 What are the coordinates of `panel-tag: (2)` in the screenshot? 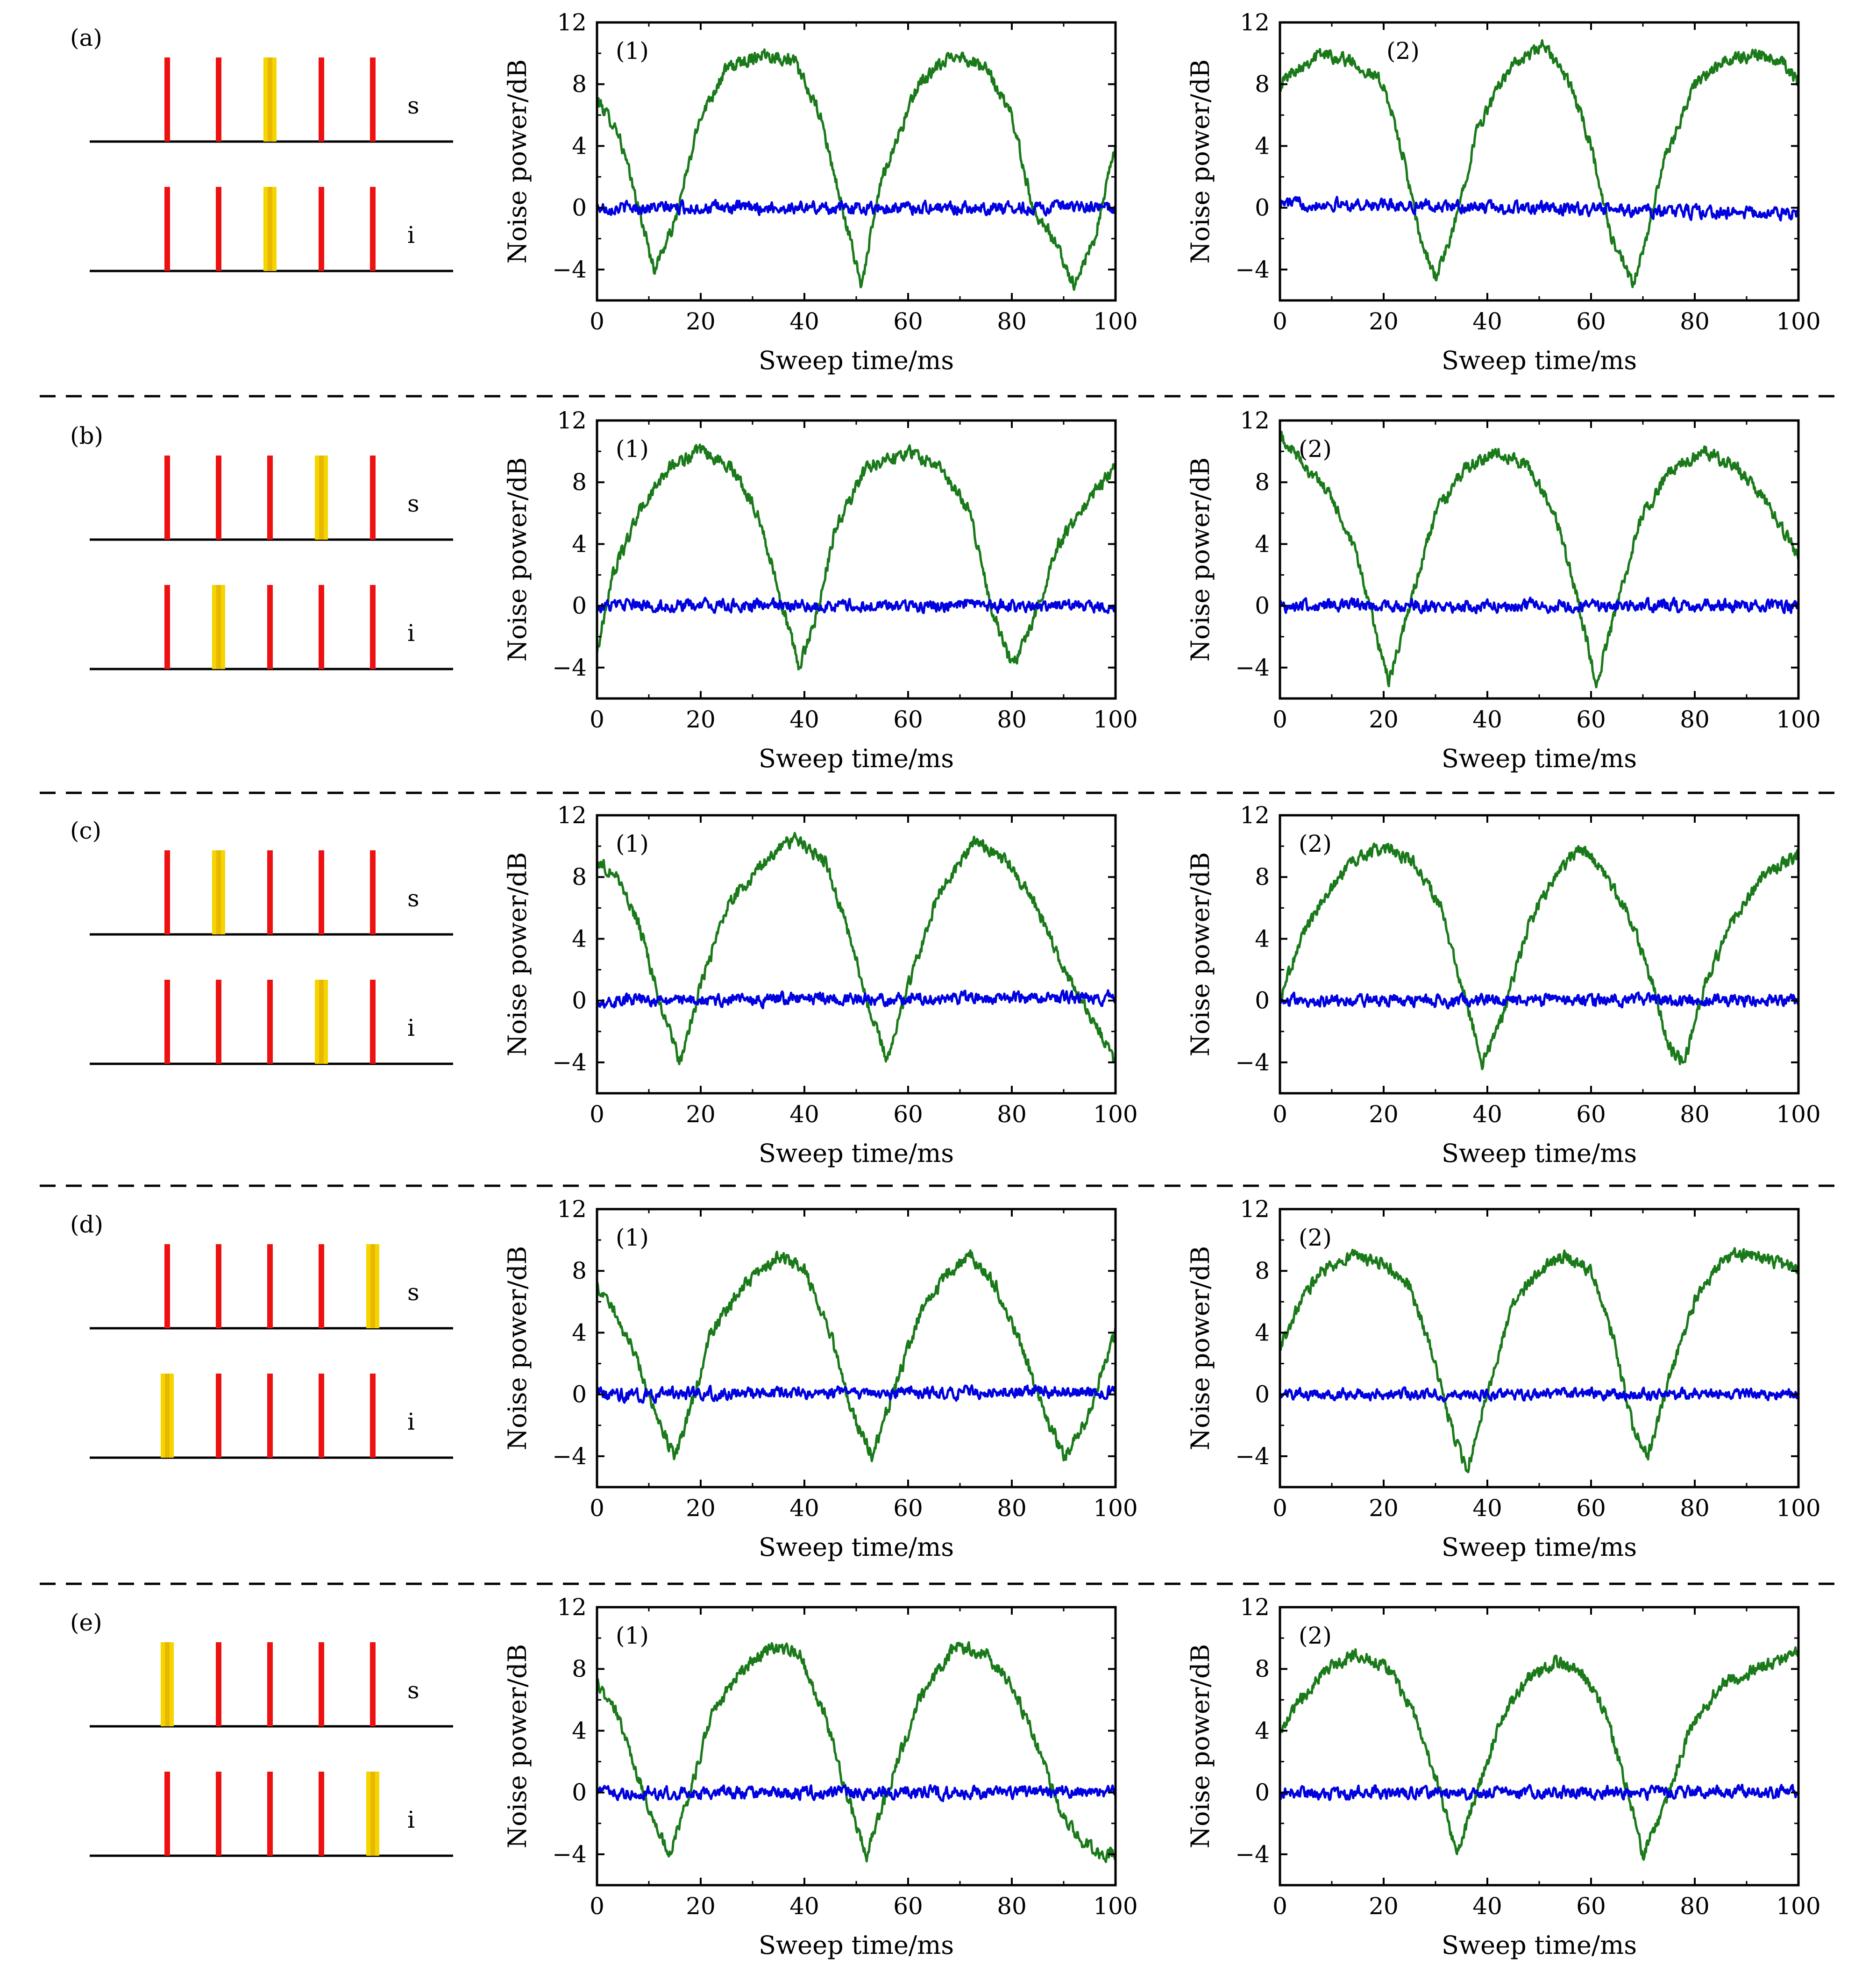 It's located at (1403, 50).